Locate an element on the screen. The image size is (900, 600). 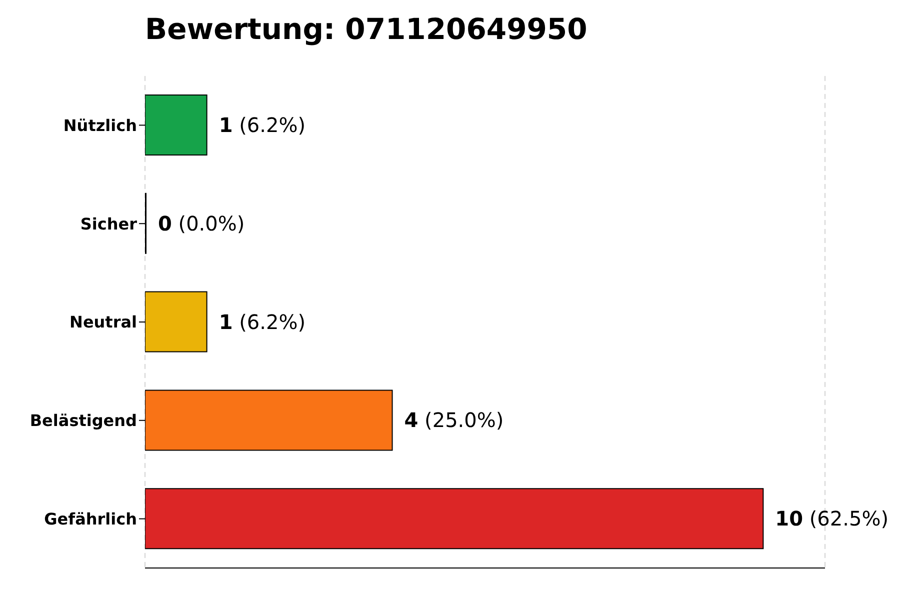
data-label: 0 (0.0%) is located at coordinates (201, 223).